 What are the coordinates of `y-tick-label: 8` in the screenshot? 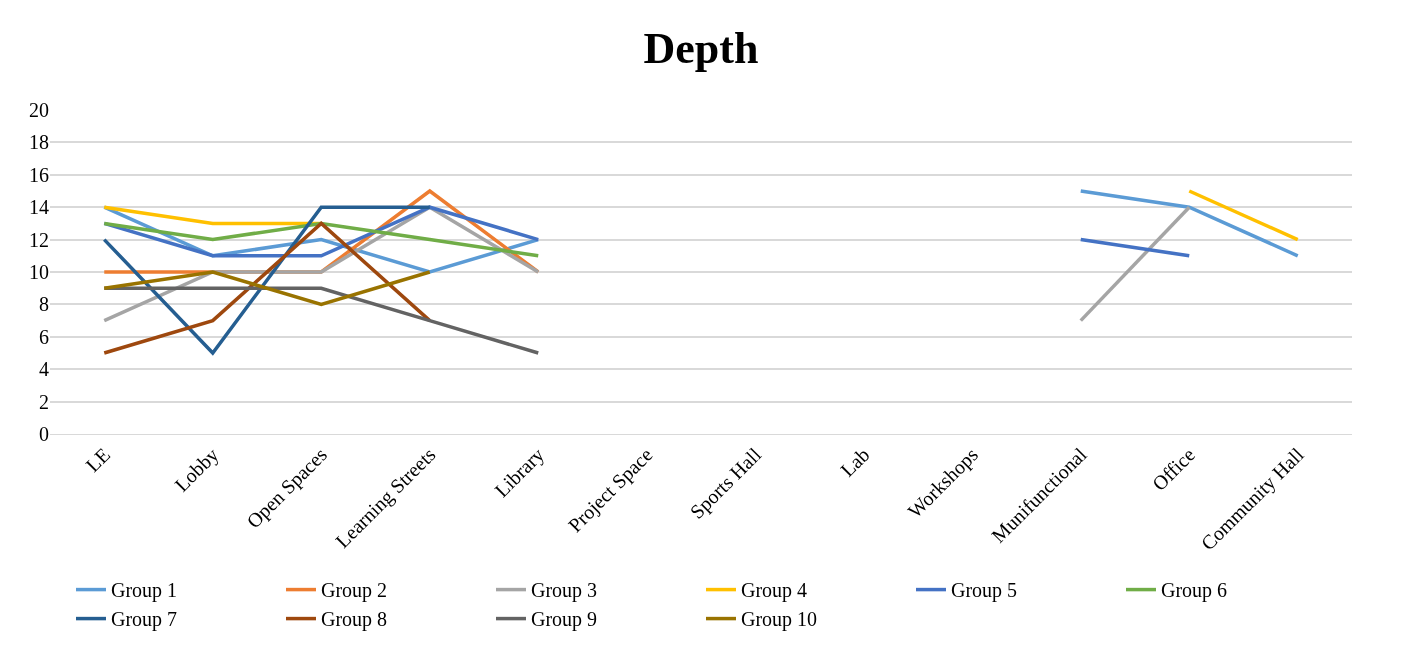 It's located at (44, 304).